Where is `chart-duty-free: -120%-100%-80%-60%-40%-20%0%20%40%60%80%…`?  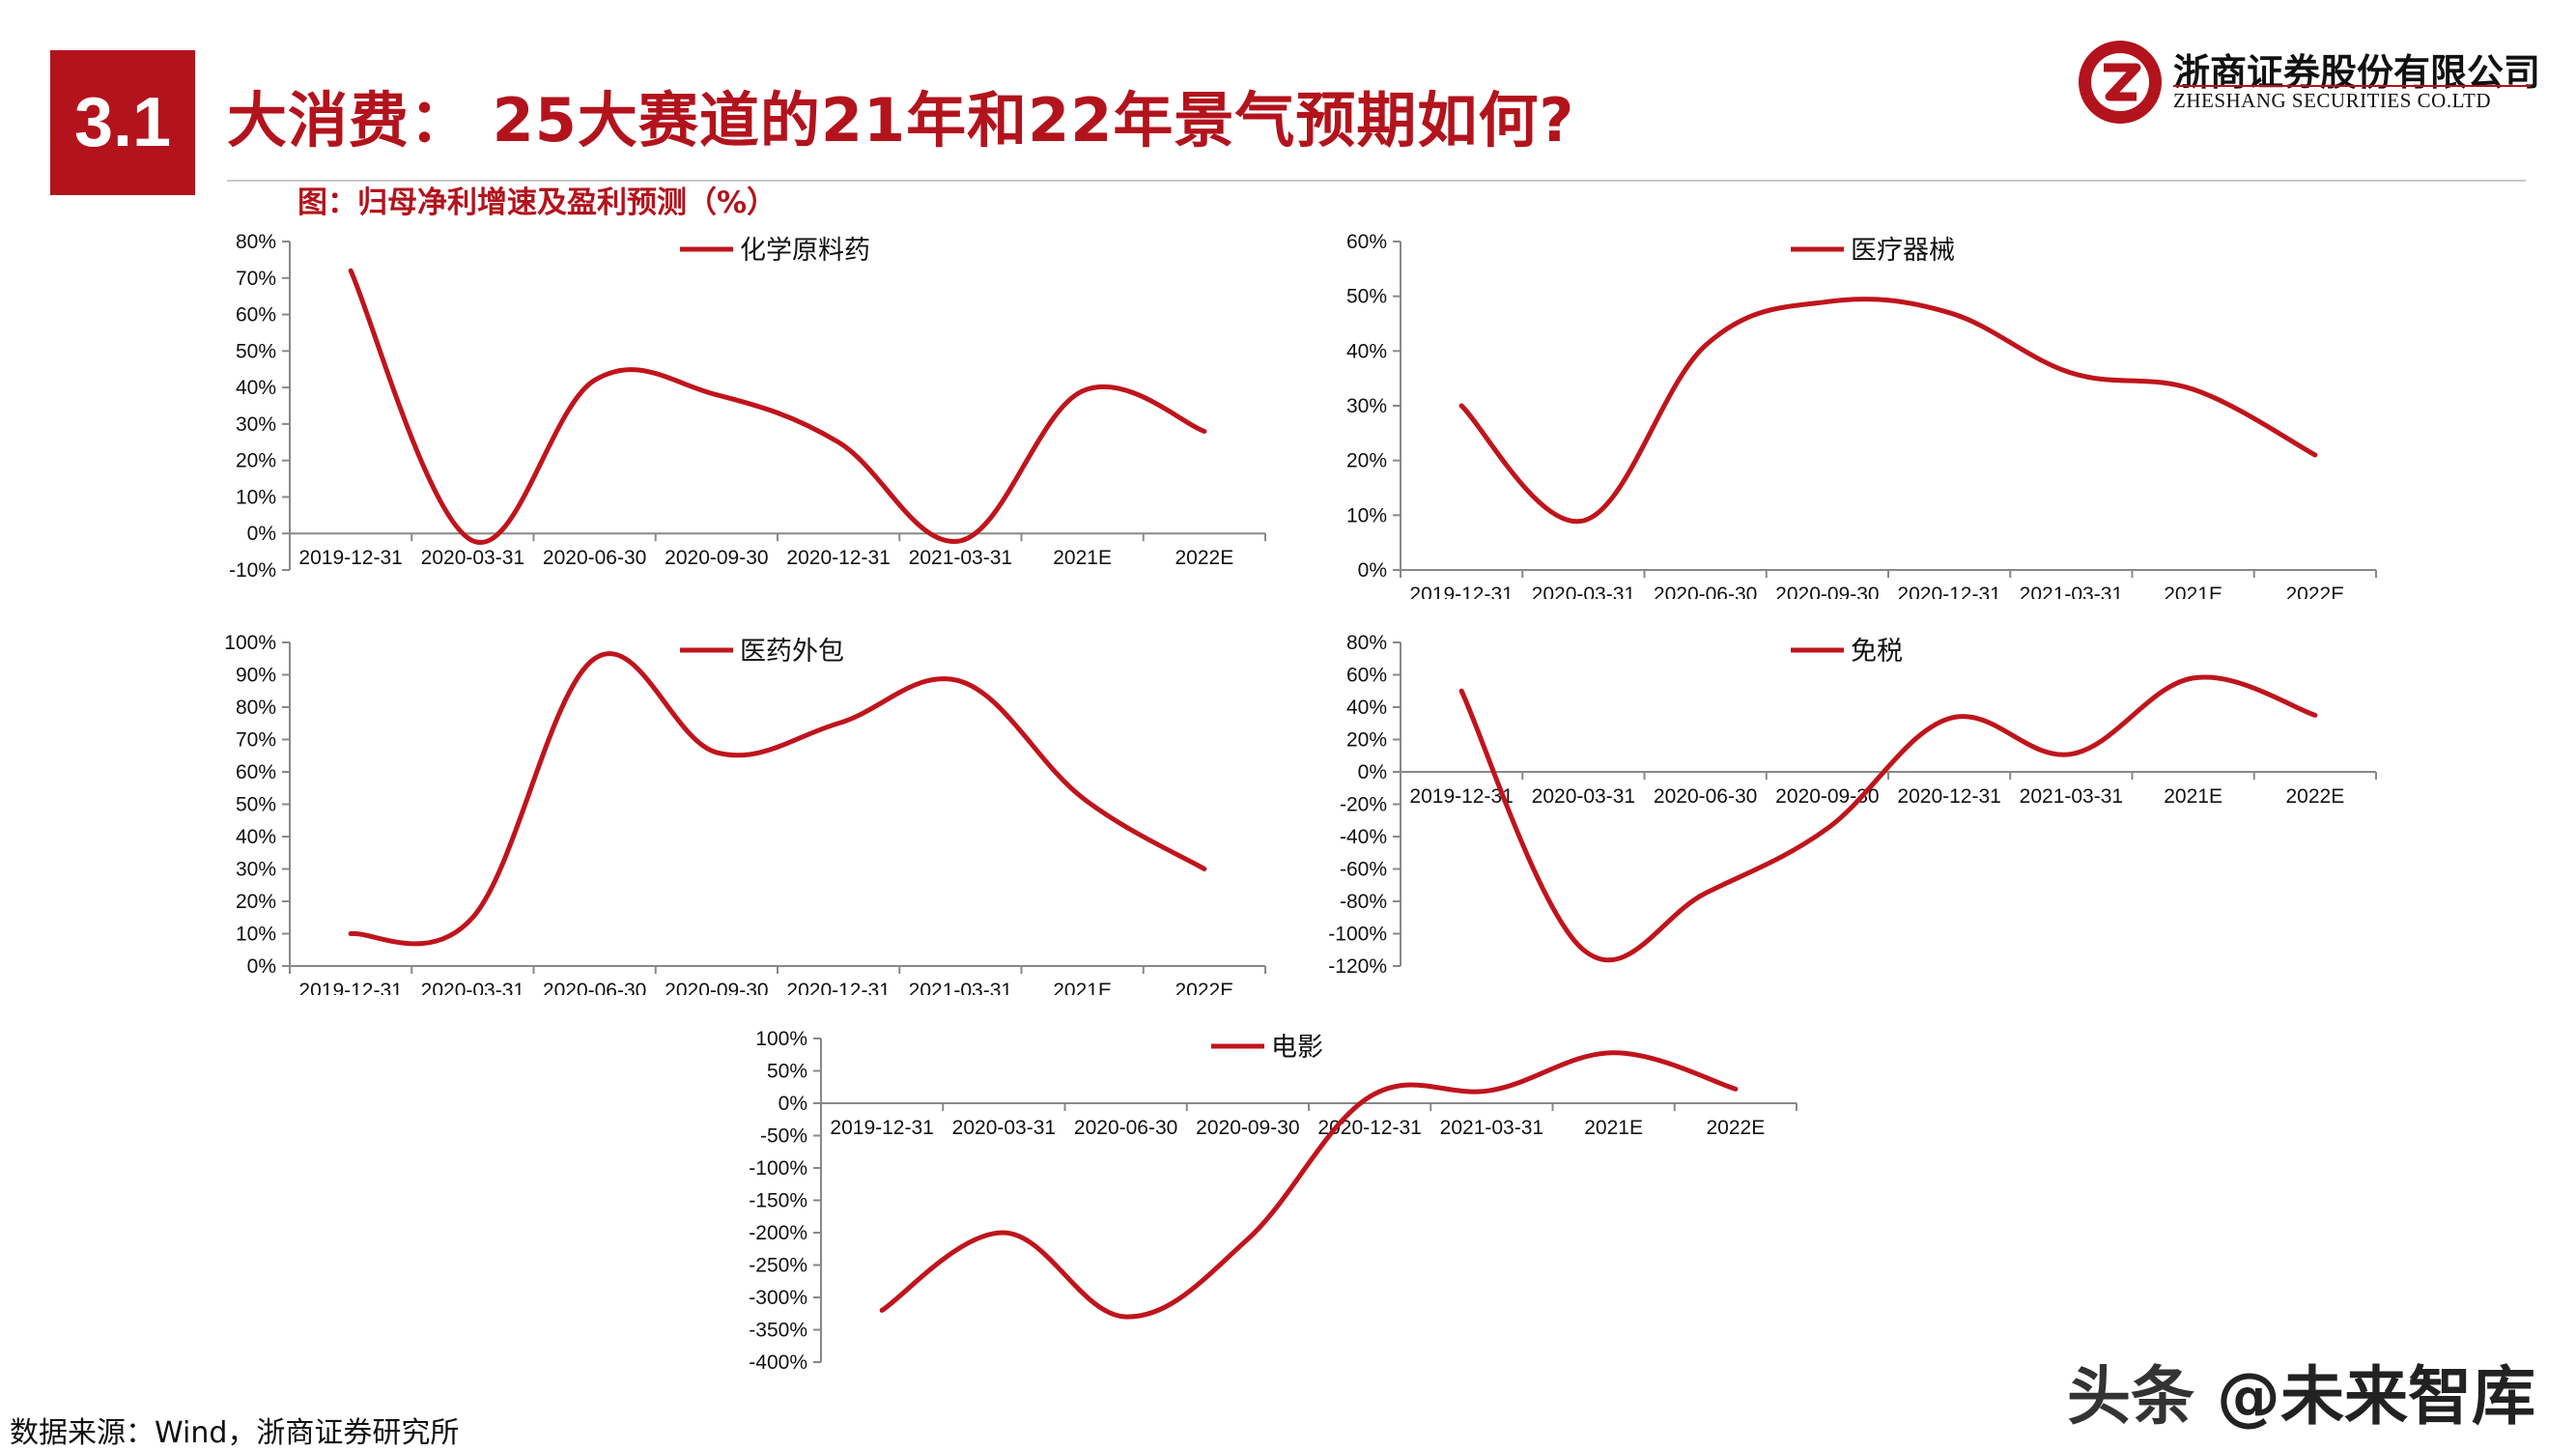
chart-duty-free: -120%-100%-80%-60%-40%-20%0%20%40%60%80%… is located at coordinates (1854, 809).